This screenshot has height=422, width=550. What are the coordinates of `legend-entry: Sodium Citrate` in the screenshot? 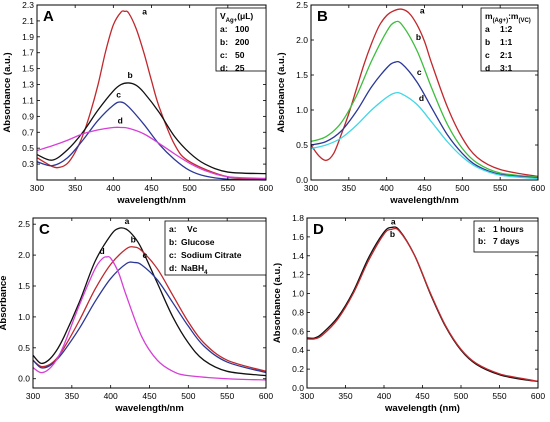 It's located at (211, 255).